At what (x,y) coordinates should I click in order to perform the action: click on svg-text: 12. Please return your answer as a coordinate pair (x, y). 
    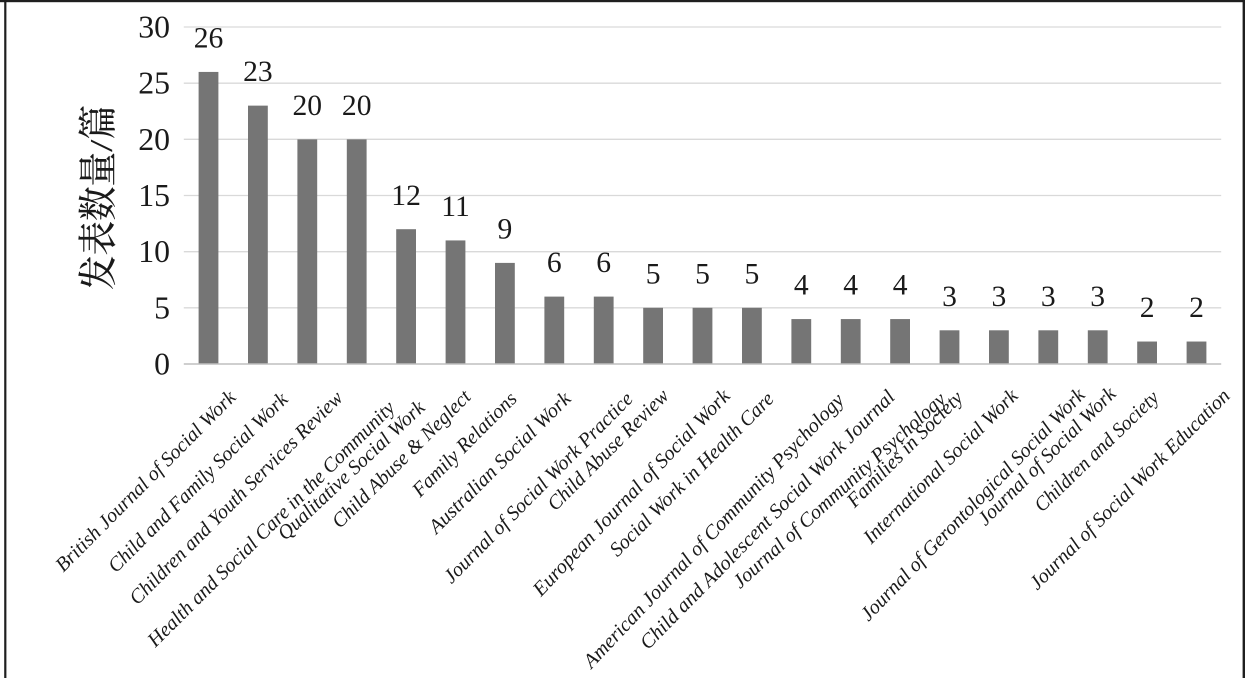
    Looking at the image, I should click on (406, 196).